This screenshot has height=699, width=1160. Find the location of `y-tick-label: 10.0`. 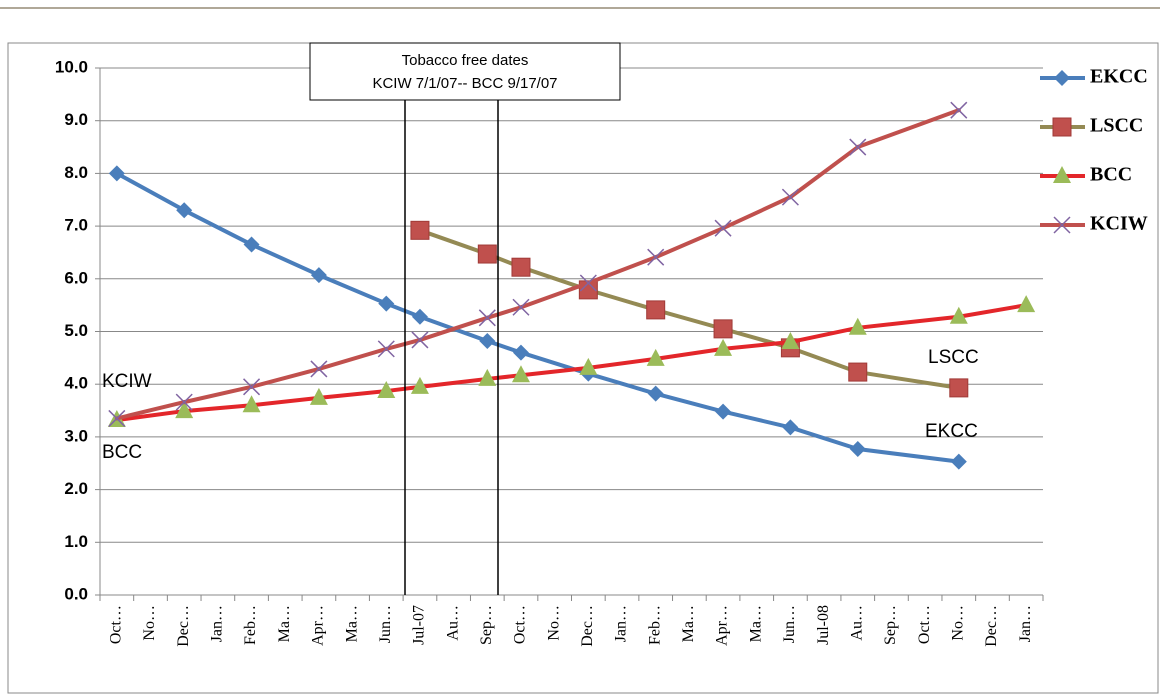

y-tick-label: 10.0 is located at coordinates (71, 66).